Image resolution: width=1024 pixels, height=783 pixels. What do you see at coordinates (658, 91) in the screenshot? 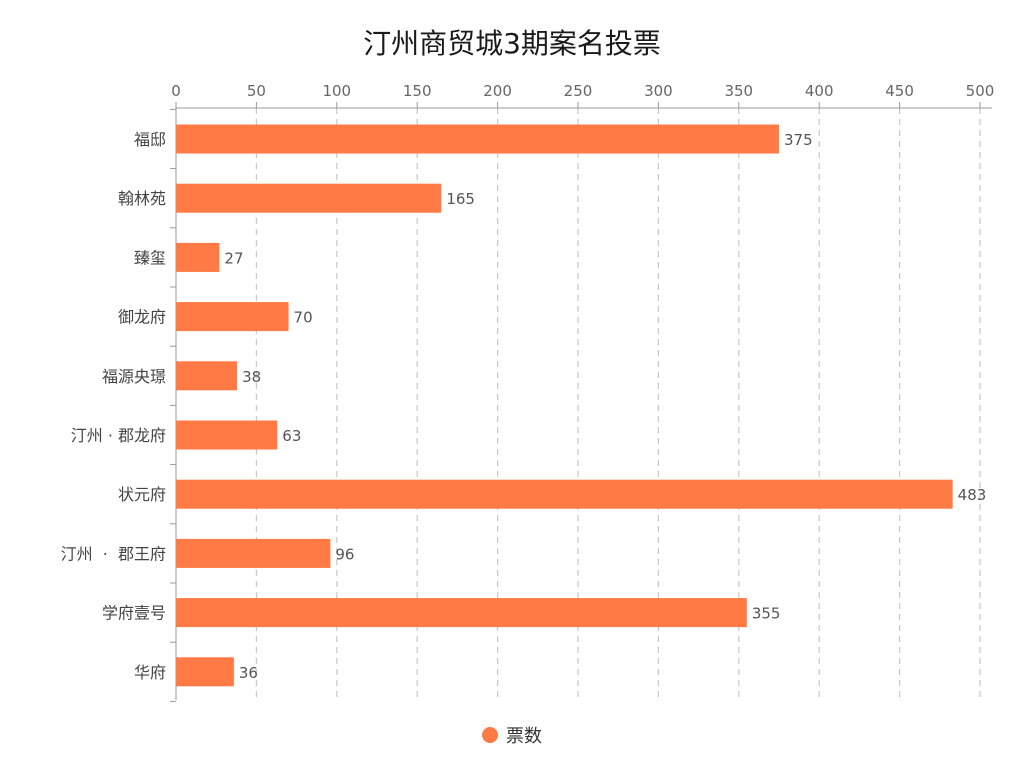
I see `x-tick-label: 300` at bounding box center [658, 91].